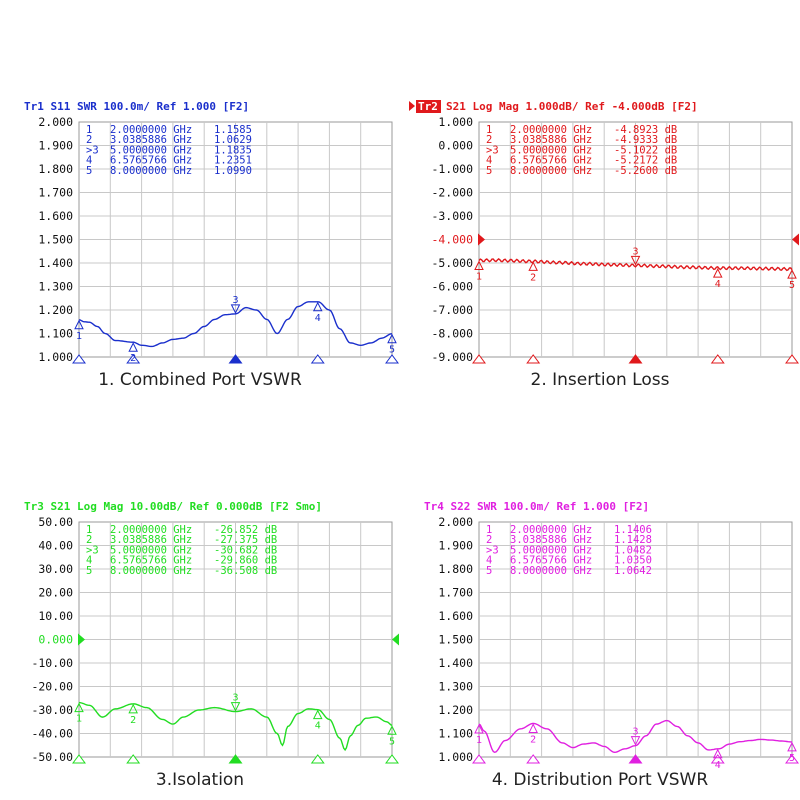 This screenshot has width=800, height=800. What do you see at coordinates (569, 550) in the screenshot?
I see `marker-readout-row: >3 5.0000000 GHz 1.0482` at bounding box center [569, 550].